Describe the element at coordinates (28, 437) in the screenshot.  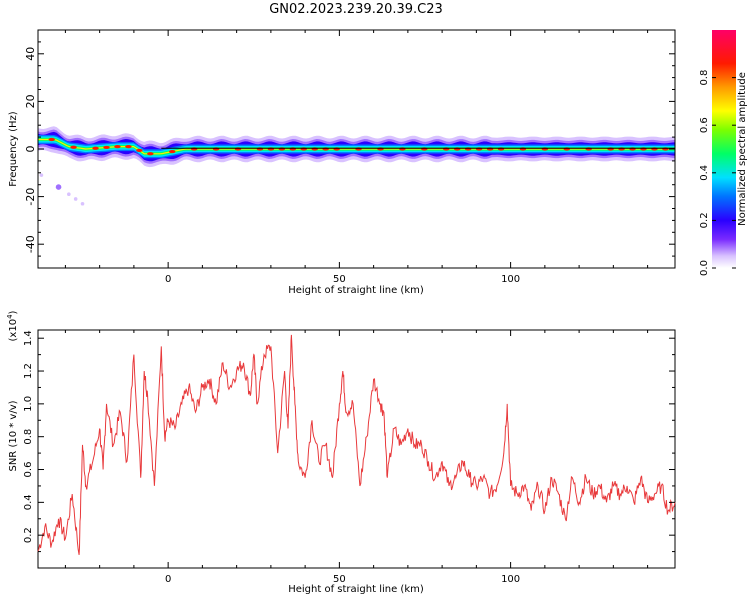
I see `y-tick-label: 0.8` at that location.